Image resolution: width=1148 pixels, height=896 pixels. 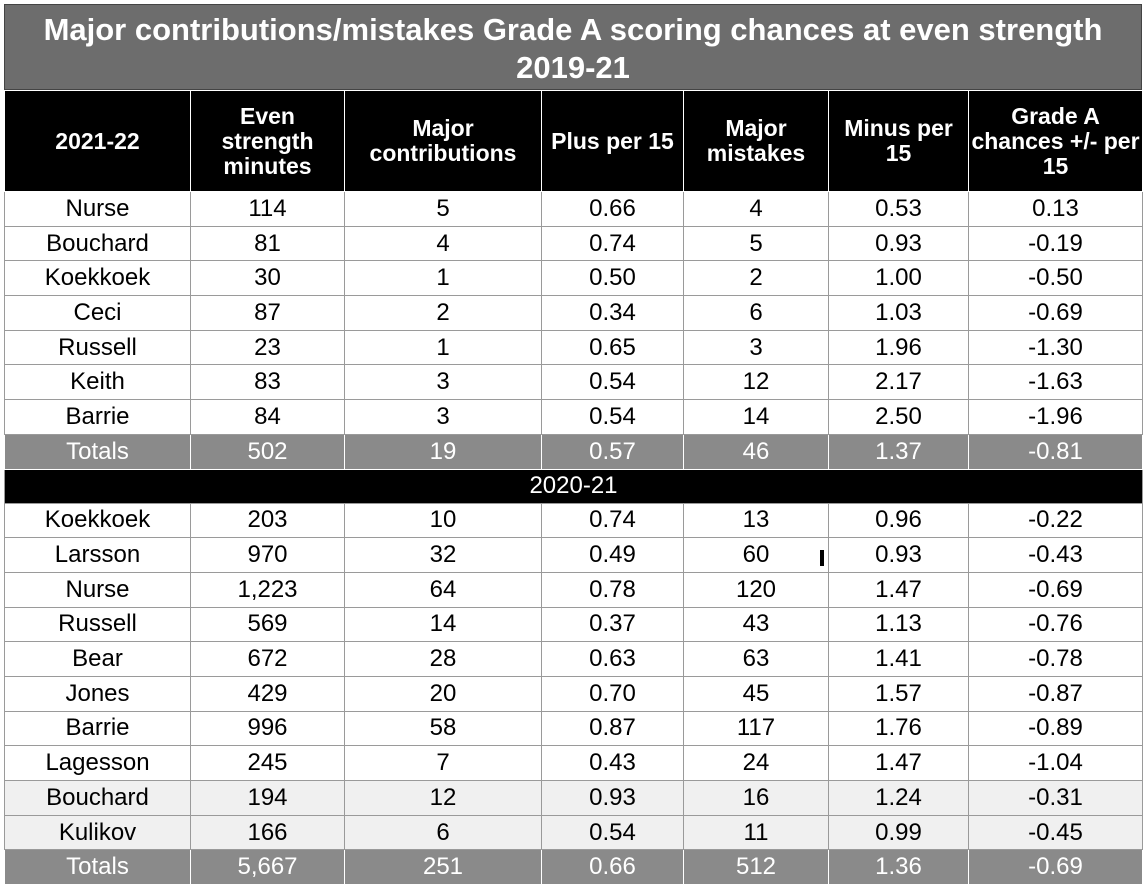 What do you see at coordinates (267, 382) in the screenshot?
I see `table-cell: 83` at bounding box center [267, 382].